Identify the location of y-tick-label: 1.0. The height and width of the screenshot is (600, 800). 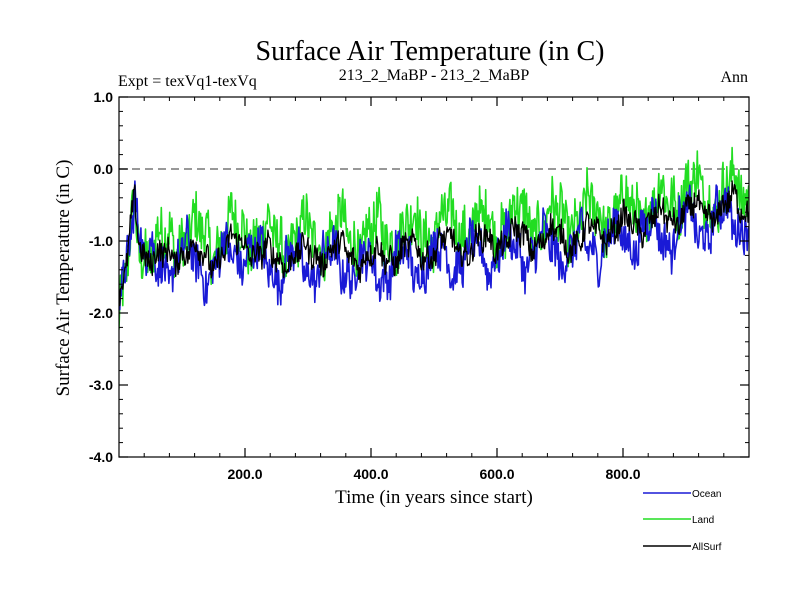
(104, 97).